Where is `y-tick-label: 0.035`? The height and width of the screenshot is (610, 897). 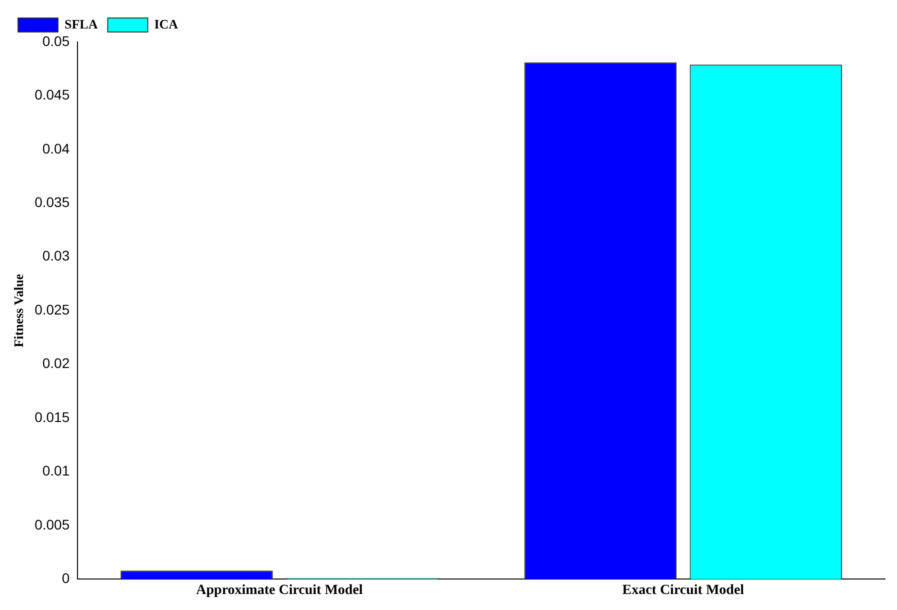
y-tick-label: 0.035 is located at coordinates (52, 202).